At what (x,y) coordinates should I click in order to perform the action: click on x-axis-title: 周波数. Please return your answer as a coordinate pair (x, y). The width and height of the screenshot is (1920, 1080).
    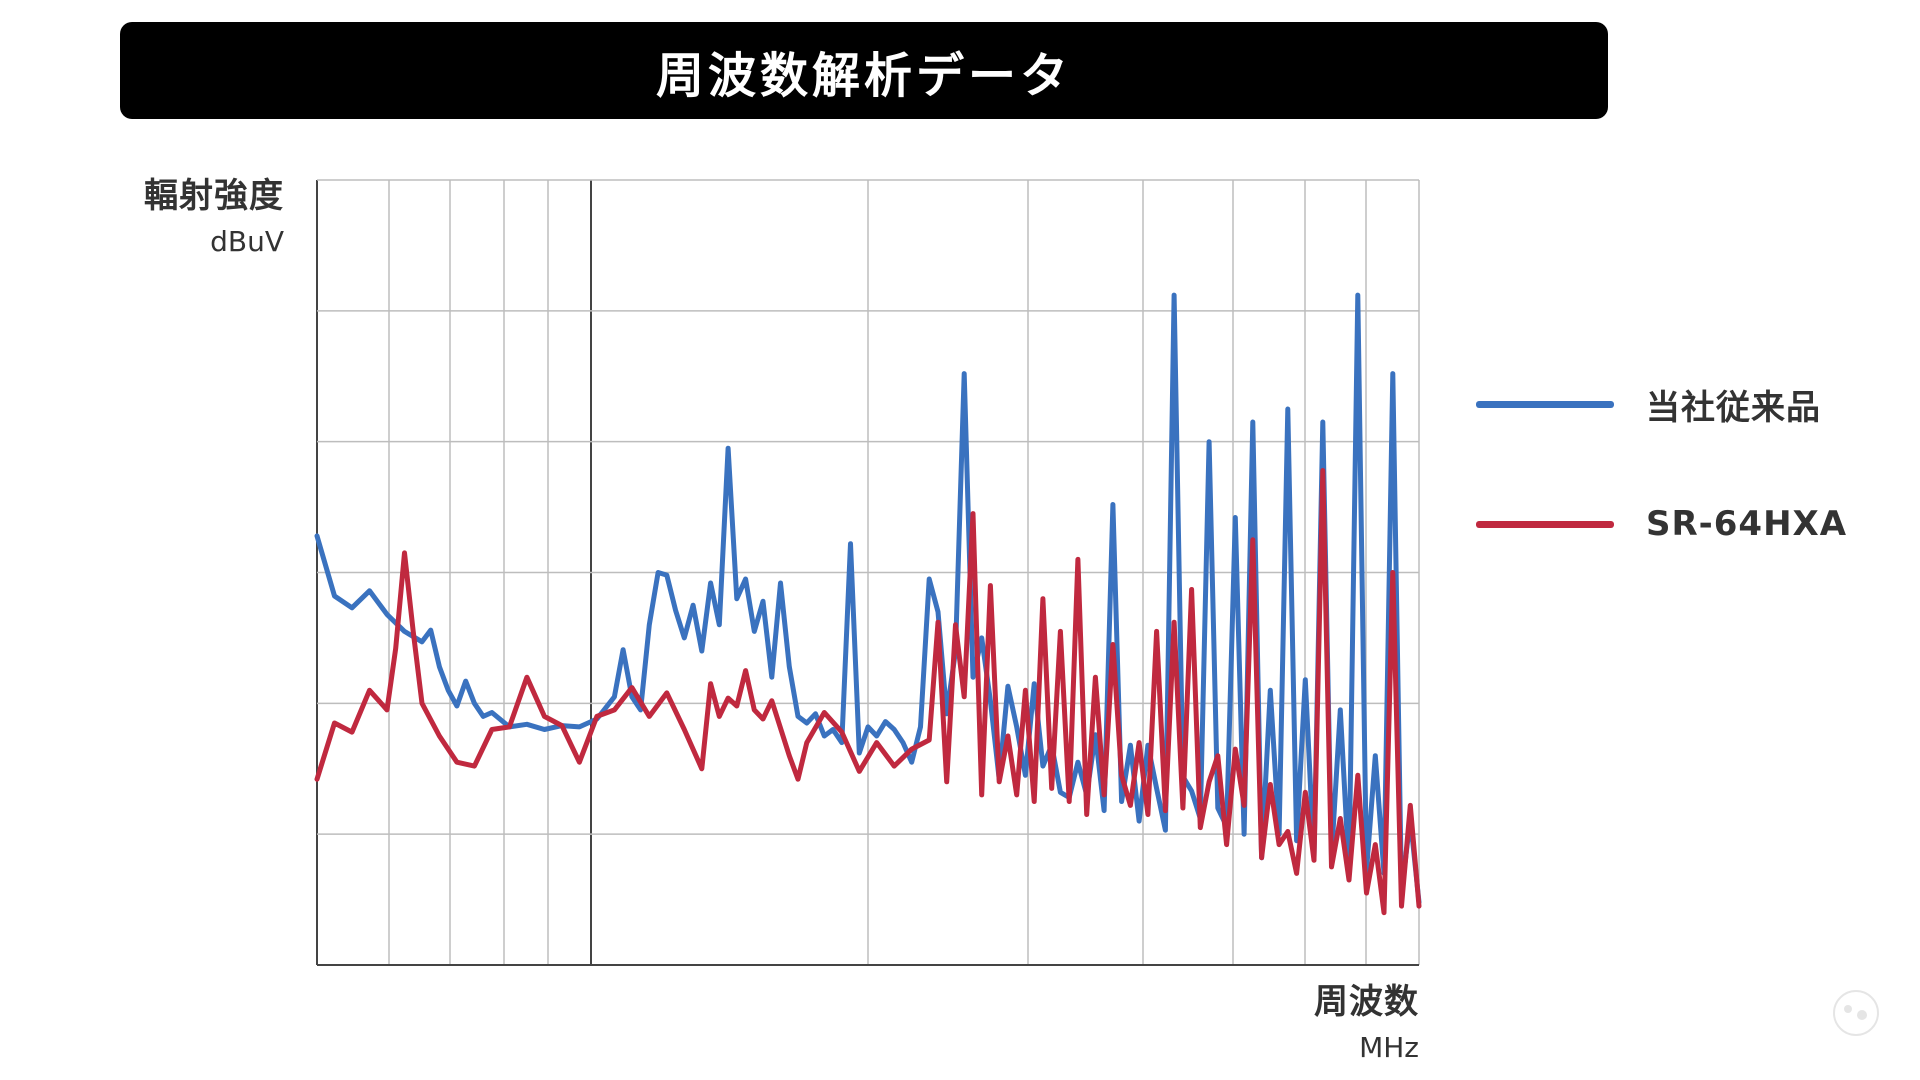
    Looking at the image, I should click on (1366, 1002).